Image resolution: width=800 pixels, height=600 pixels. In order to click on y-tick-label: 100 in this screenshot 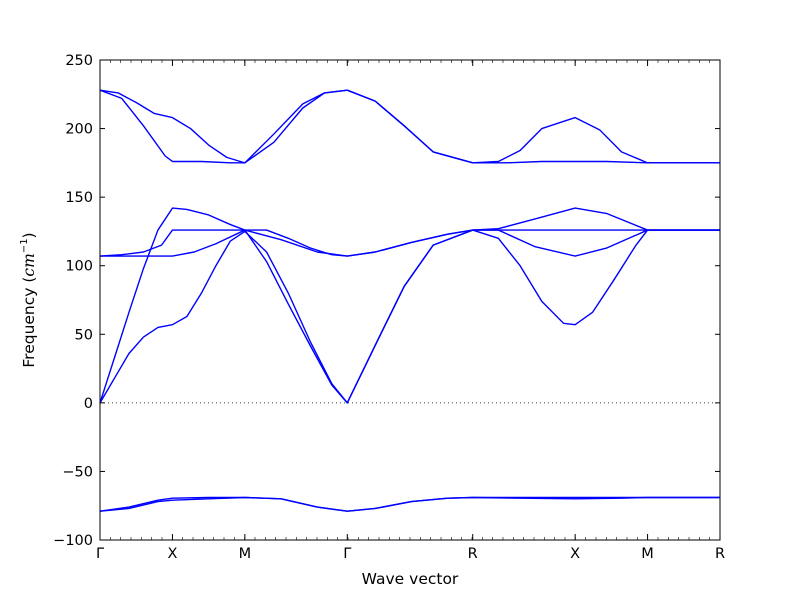, I will do `click(79, 267)`.